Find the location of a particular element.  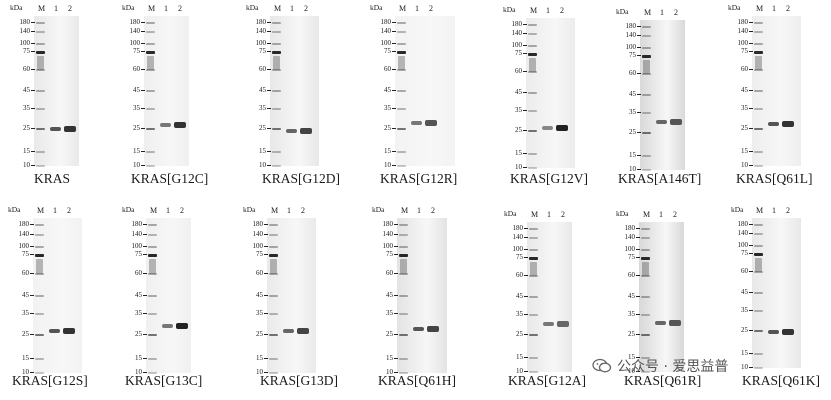

mw-label: 180 is located at coordinates (135, 22).